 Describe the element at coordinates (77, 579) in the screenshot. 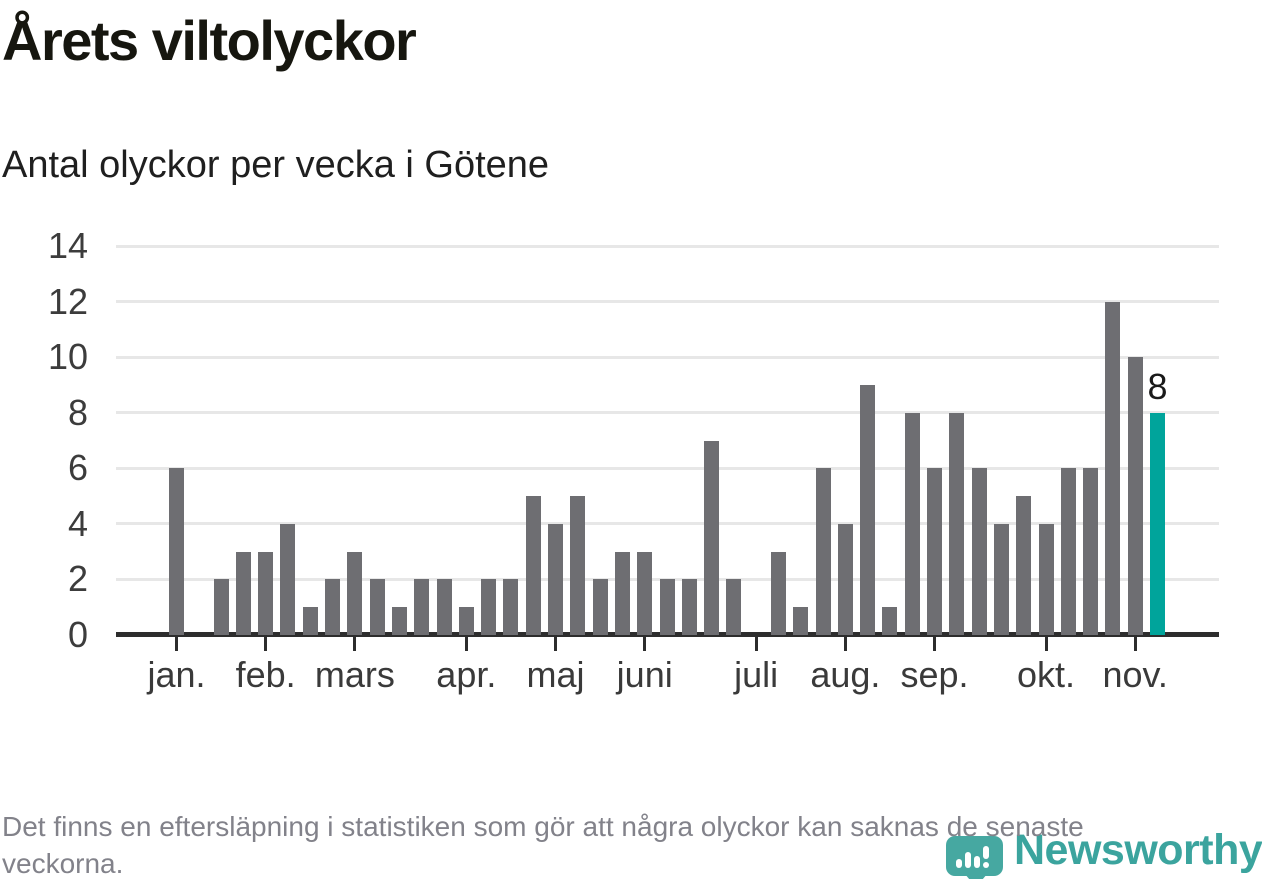

I see `y-tick-label: 2` at that location.